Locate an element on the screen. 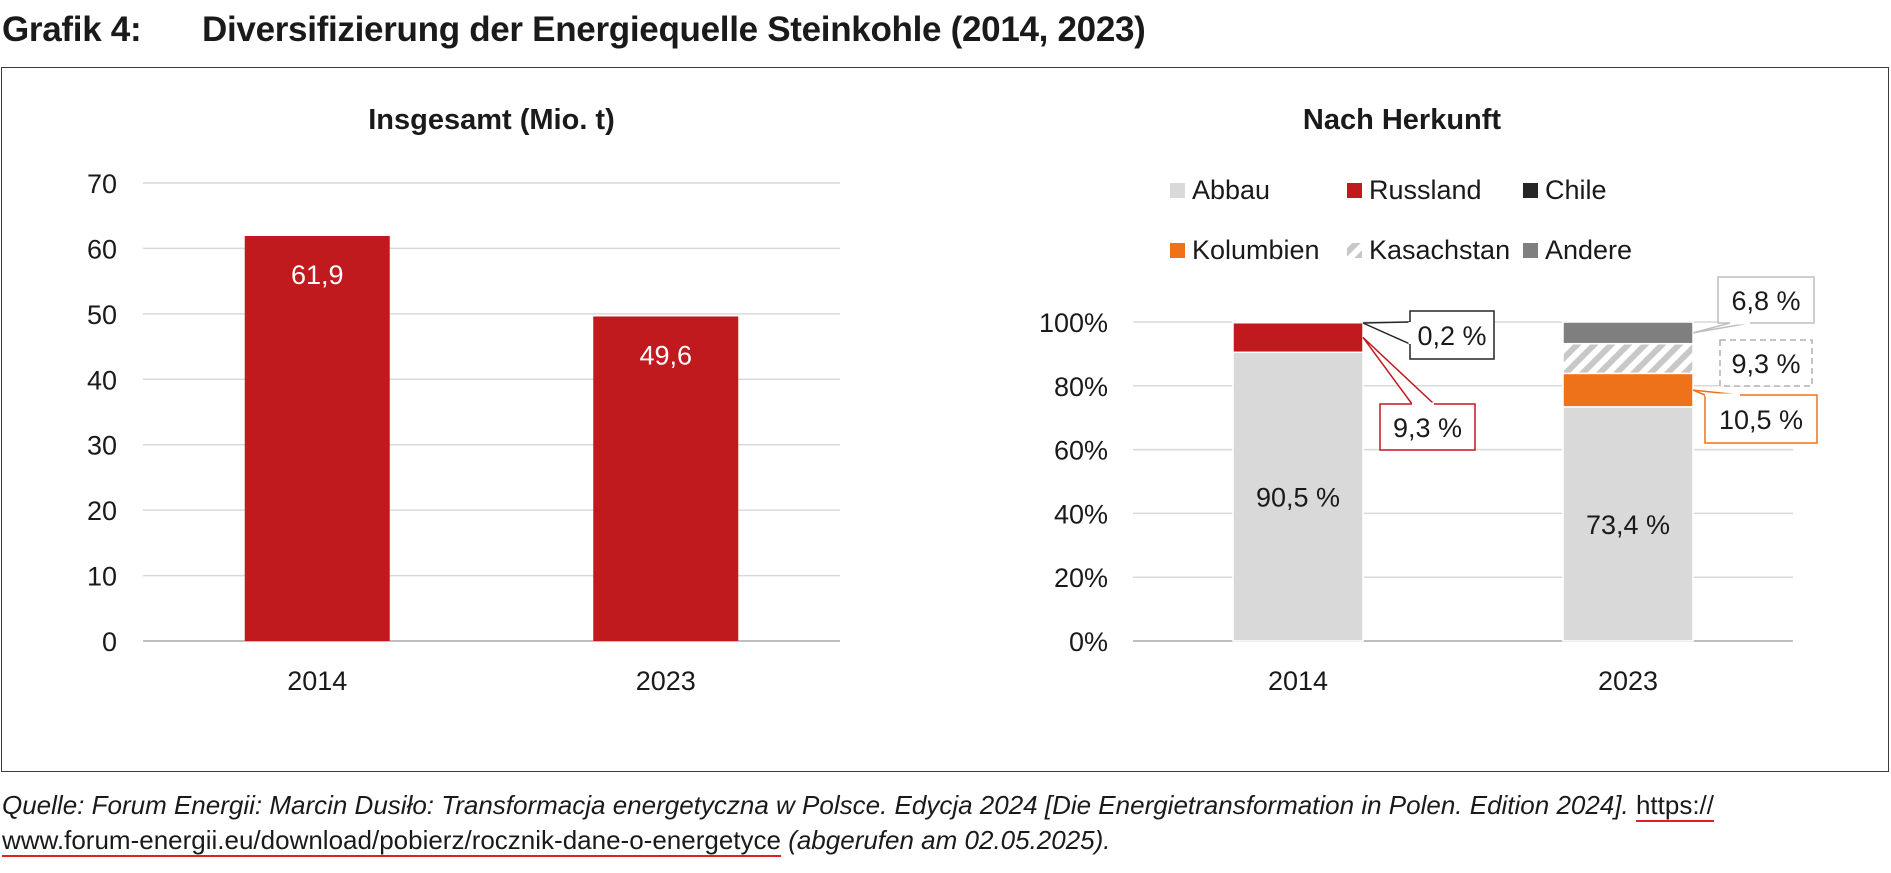 This screenshot has height=873, width=1891. legend-swatch-russland is located at coordinates (1354, 190).